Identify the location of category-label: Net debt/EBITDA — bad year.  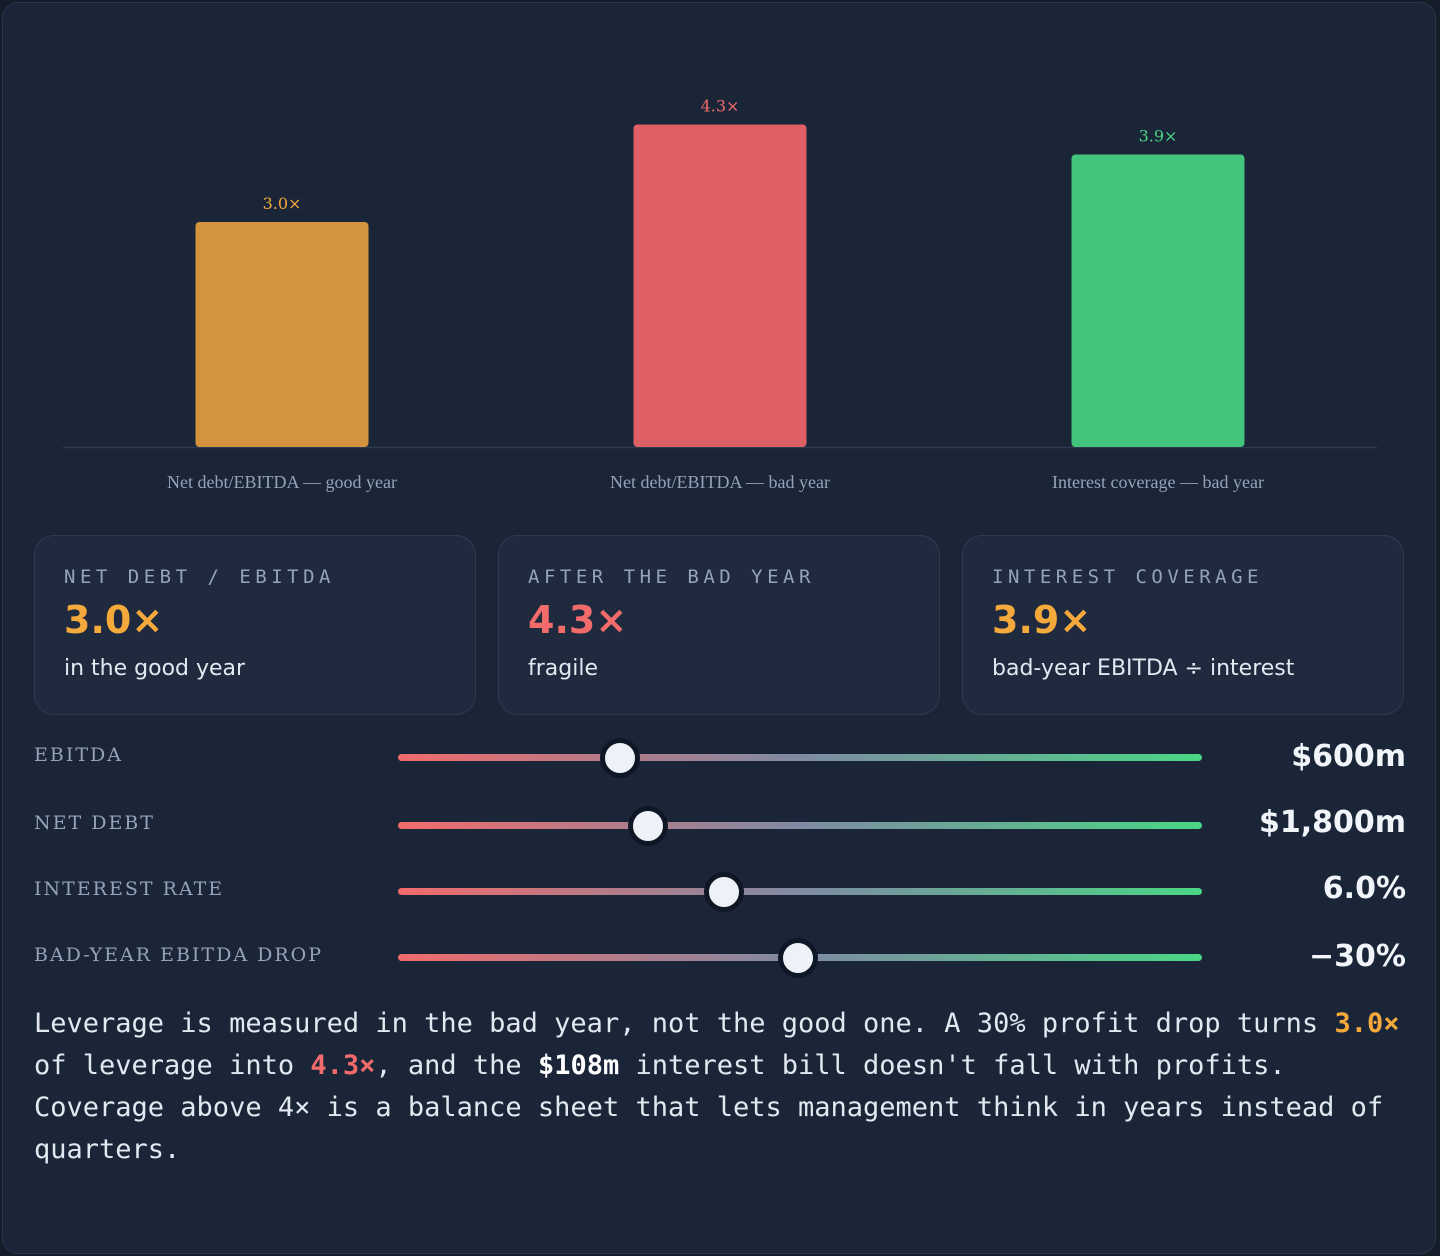
(720, 482).